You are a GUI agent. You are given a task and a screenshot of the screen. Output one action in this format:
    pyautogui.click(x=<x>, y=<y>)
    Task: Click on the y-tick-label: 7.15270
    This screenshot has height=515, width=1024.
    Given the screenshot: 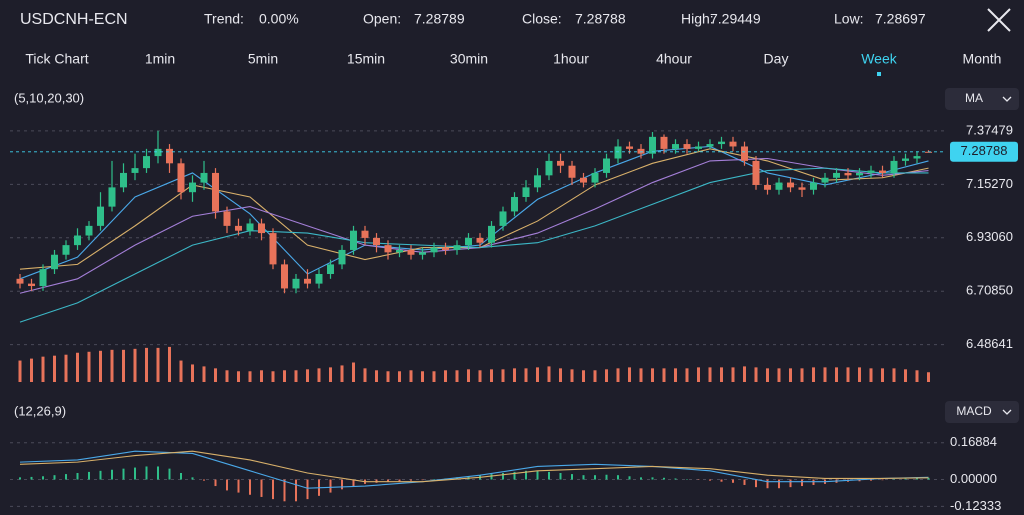 What is the action you would take?
    pyautogui.click(x=989, y=183)
    